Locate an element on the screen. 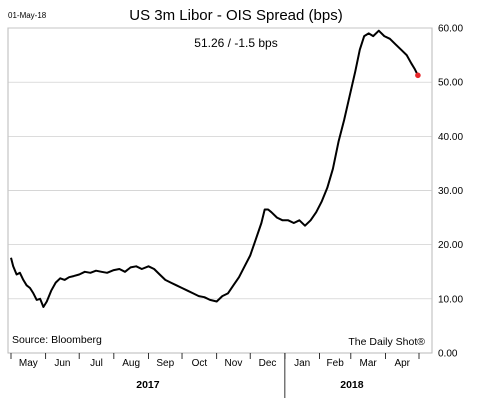 This screenshot has height=401, width=480. y-tick-label: 60.00 is located at coordinates (450, 29).